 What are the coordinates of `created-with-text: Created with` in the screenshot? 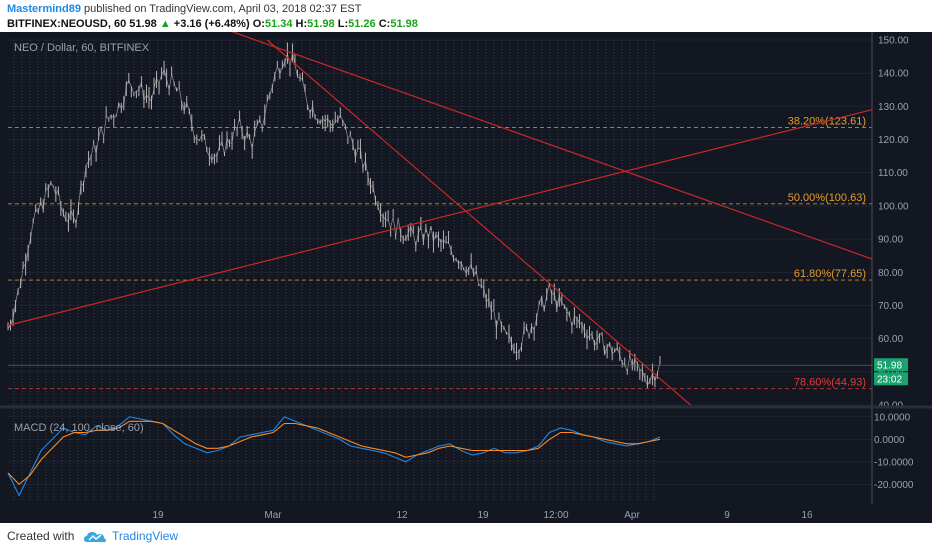 It's located at (41, 536).